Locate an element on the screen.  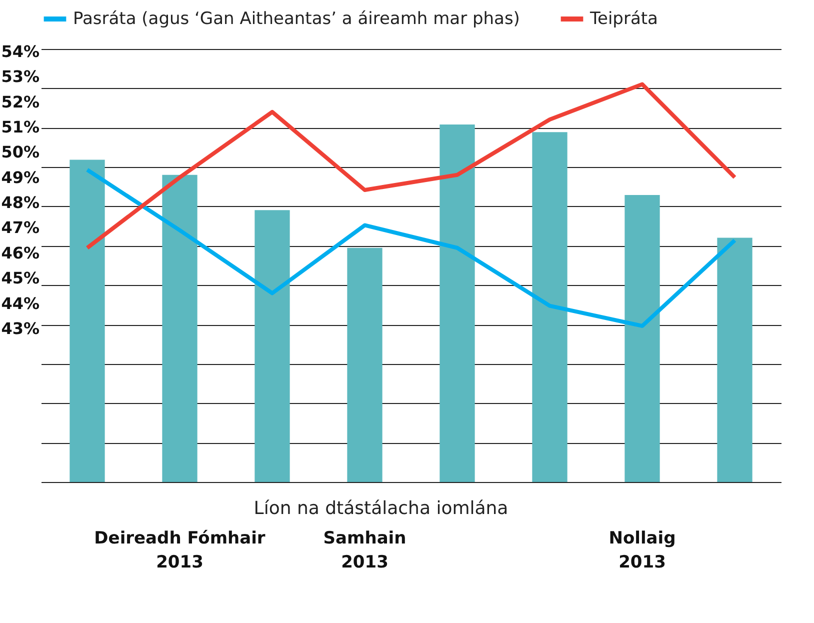
y-tick-label: 47% is located at coordinates (20, 228).